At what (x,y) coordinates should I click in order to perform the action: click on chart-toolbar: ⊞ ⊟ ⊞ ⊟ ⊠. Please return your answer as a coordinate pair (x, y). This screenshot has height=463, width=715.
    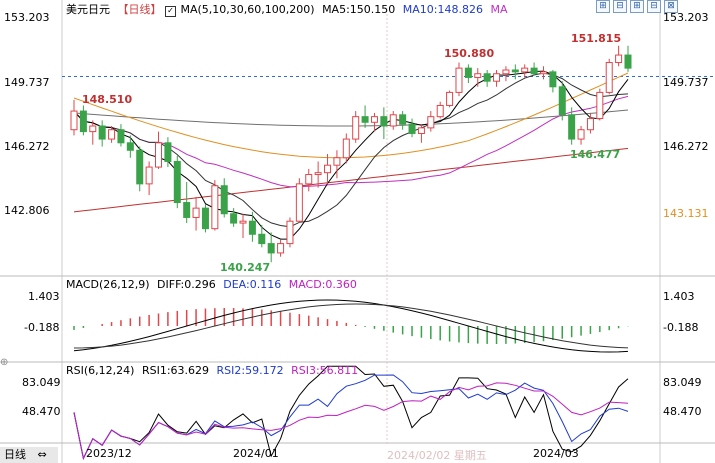
    Looking at the image, I should click on (637, 6).